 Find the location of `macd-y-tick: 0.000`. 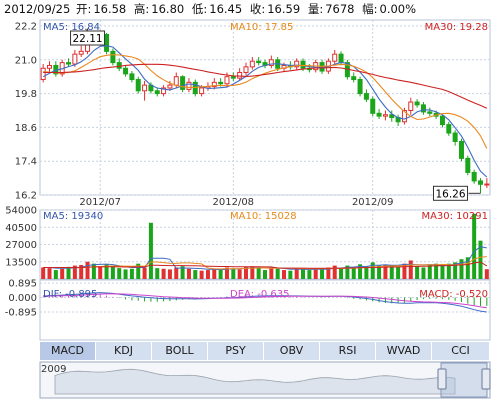

macd-y-tick: 0.000 is located at coordinates (22, 298).